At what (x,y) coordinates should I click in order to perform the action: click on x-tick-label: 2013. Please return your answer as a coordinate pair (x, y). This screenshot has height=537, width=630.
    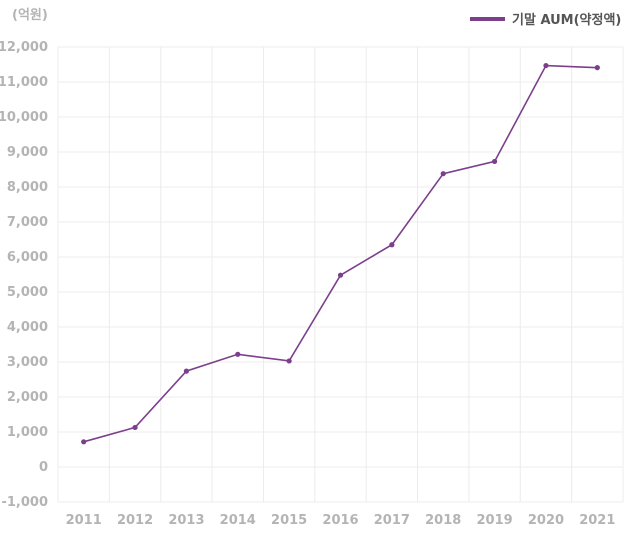
    Looking at the image, I should click on (186, 520).